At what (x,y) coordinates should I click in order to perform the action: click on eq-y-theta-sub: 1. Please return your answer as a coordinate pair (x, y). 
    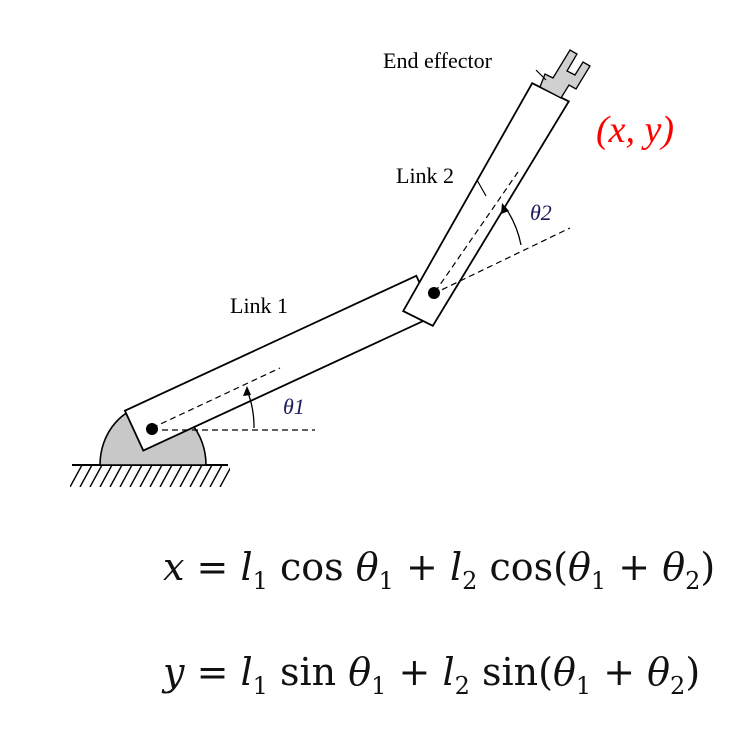
    Looking at the image, I should click on (379, 686).